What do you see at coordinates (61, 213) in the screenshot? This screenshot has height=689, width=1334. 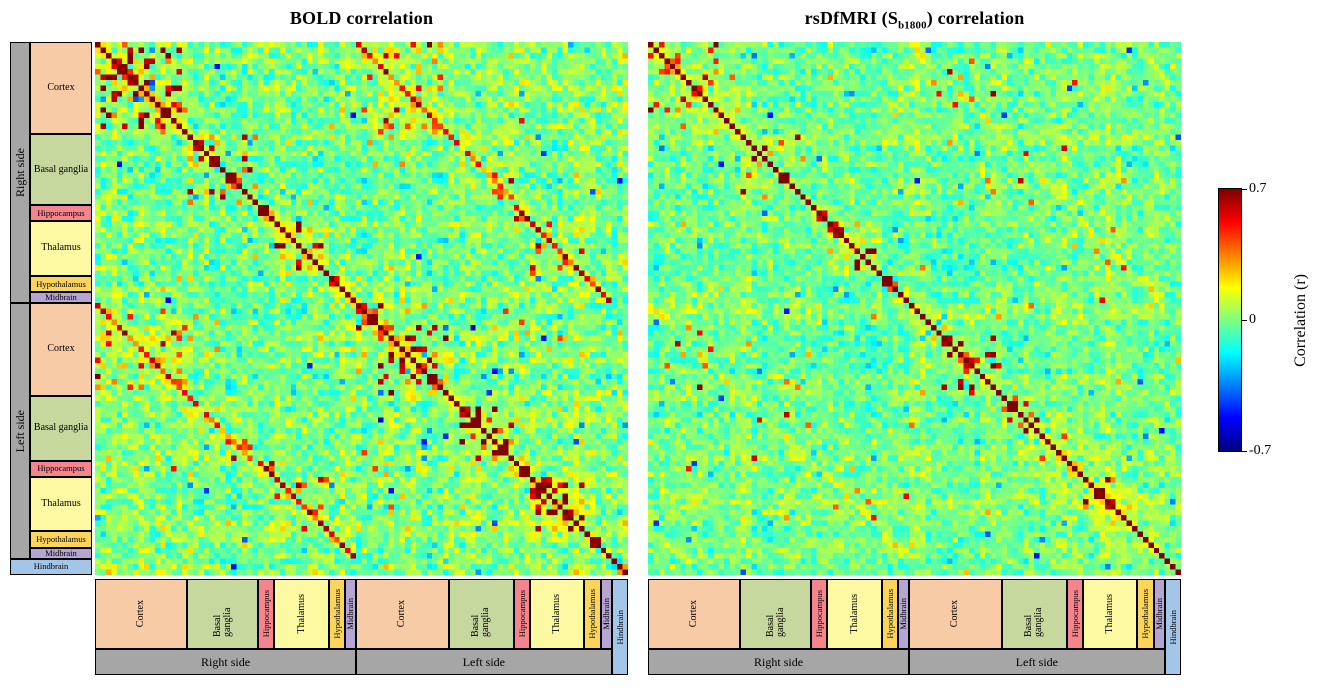 I see `row-region-label-right-hippocampus: Hippocampus` at bounding box center [61, 213].